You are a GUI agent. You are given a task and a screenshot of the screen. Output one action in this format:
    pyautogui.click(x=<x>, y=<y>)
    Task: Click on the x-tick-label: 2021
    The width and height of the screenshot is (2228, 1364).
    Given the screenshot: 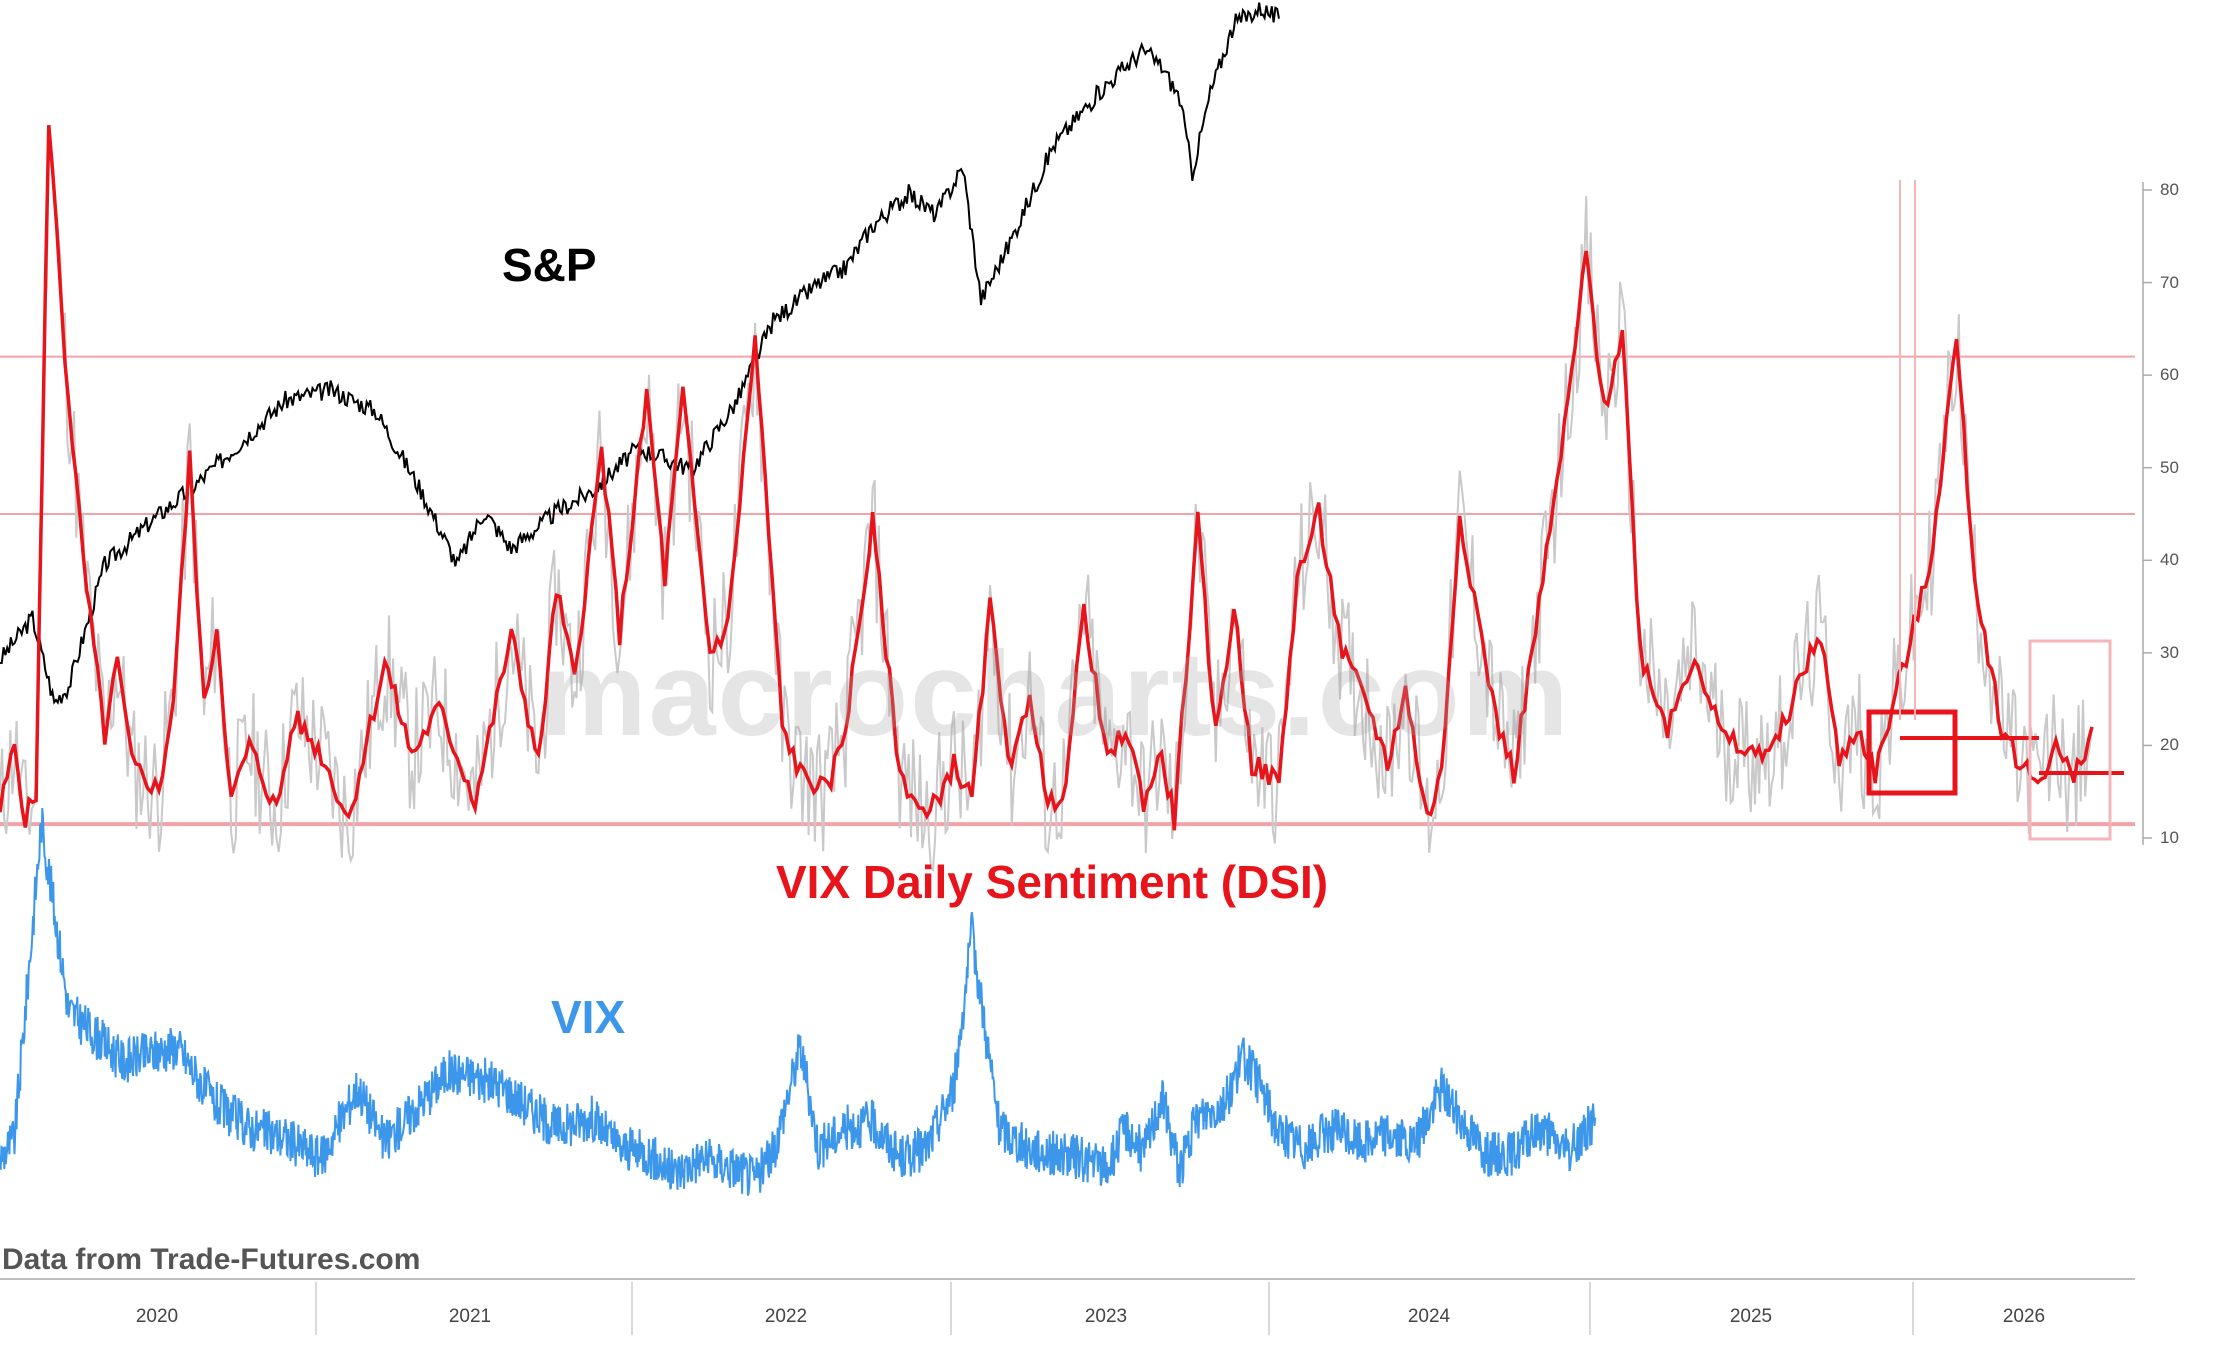 What is the action you would take?
    pyautogui.click(x=470, y=1316)
    